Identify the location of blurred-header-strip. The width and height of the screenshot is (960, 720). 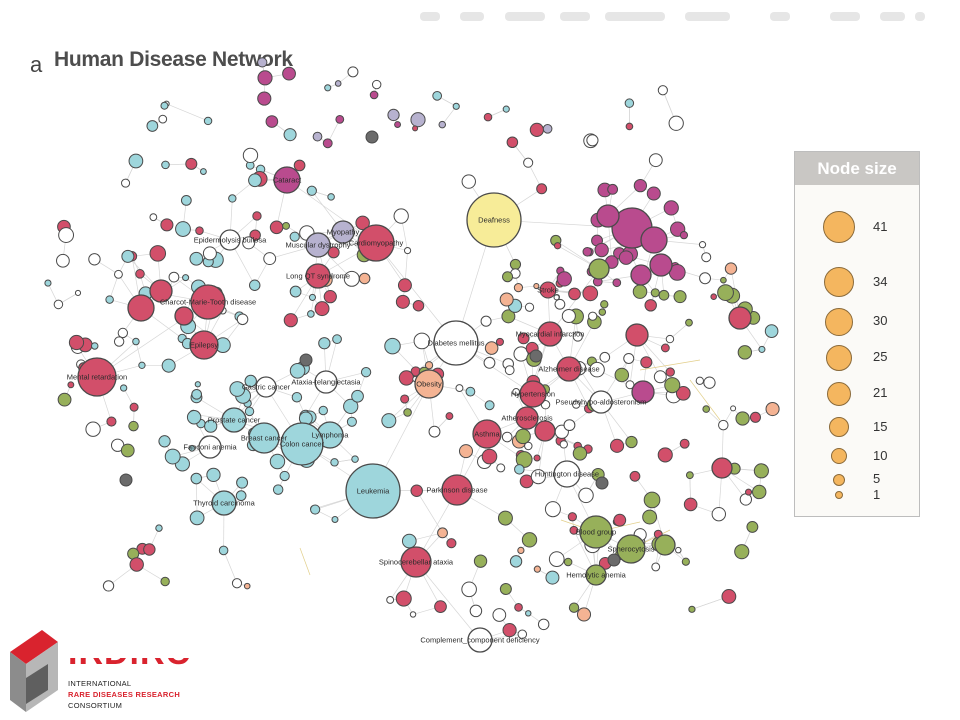
(620, 16).